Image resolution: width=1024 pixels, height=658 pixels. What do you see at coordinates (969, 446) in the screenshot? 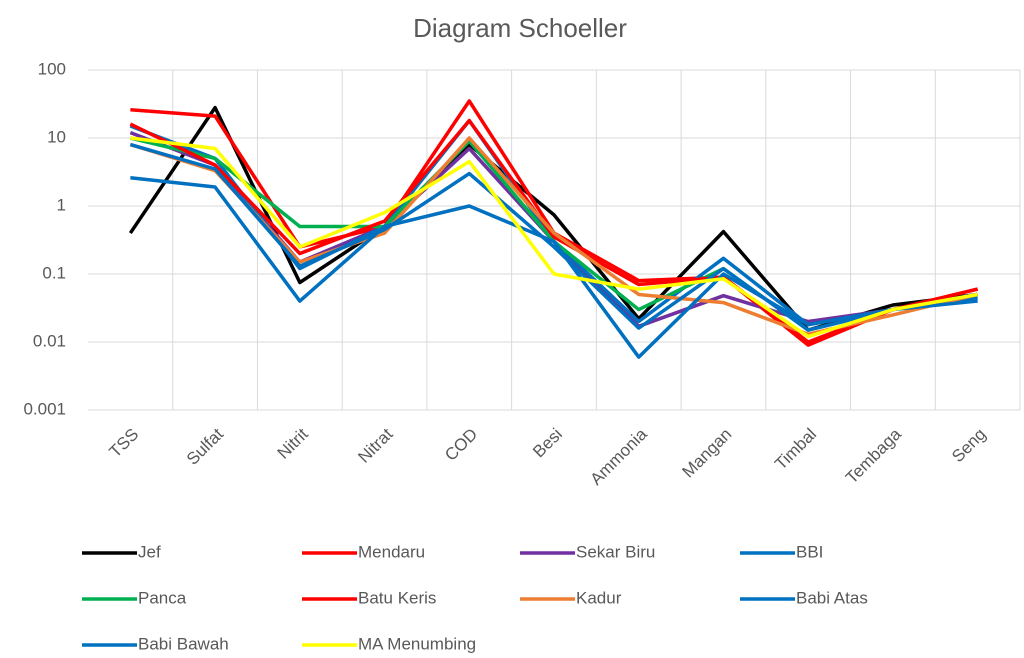
I see `x-tick-label: Seng` at bounding box center [969, 446].